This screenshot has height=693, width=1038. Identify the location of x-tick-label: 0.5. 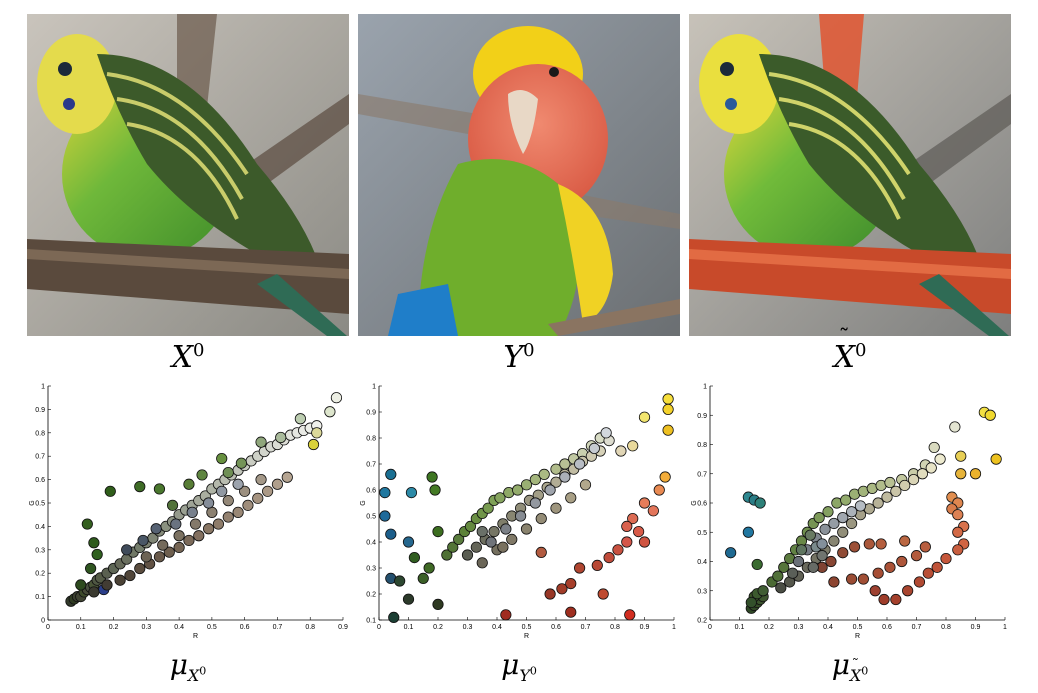
(527, 627).